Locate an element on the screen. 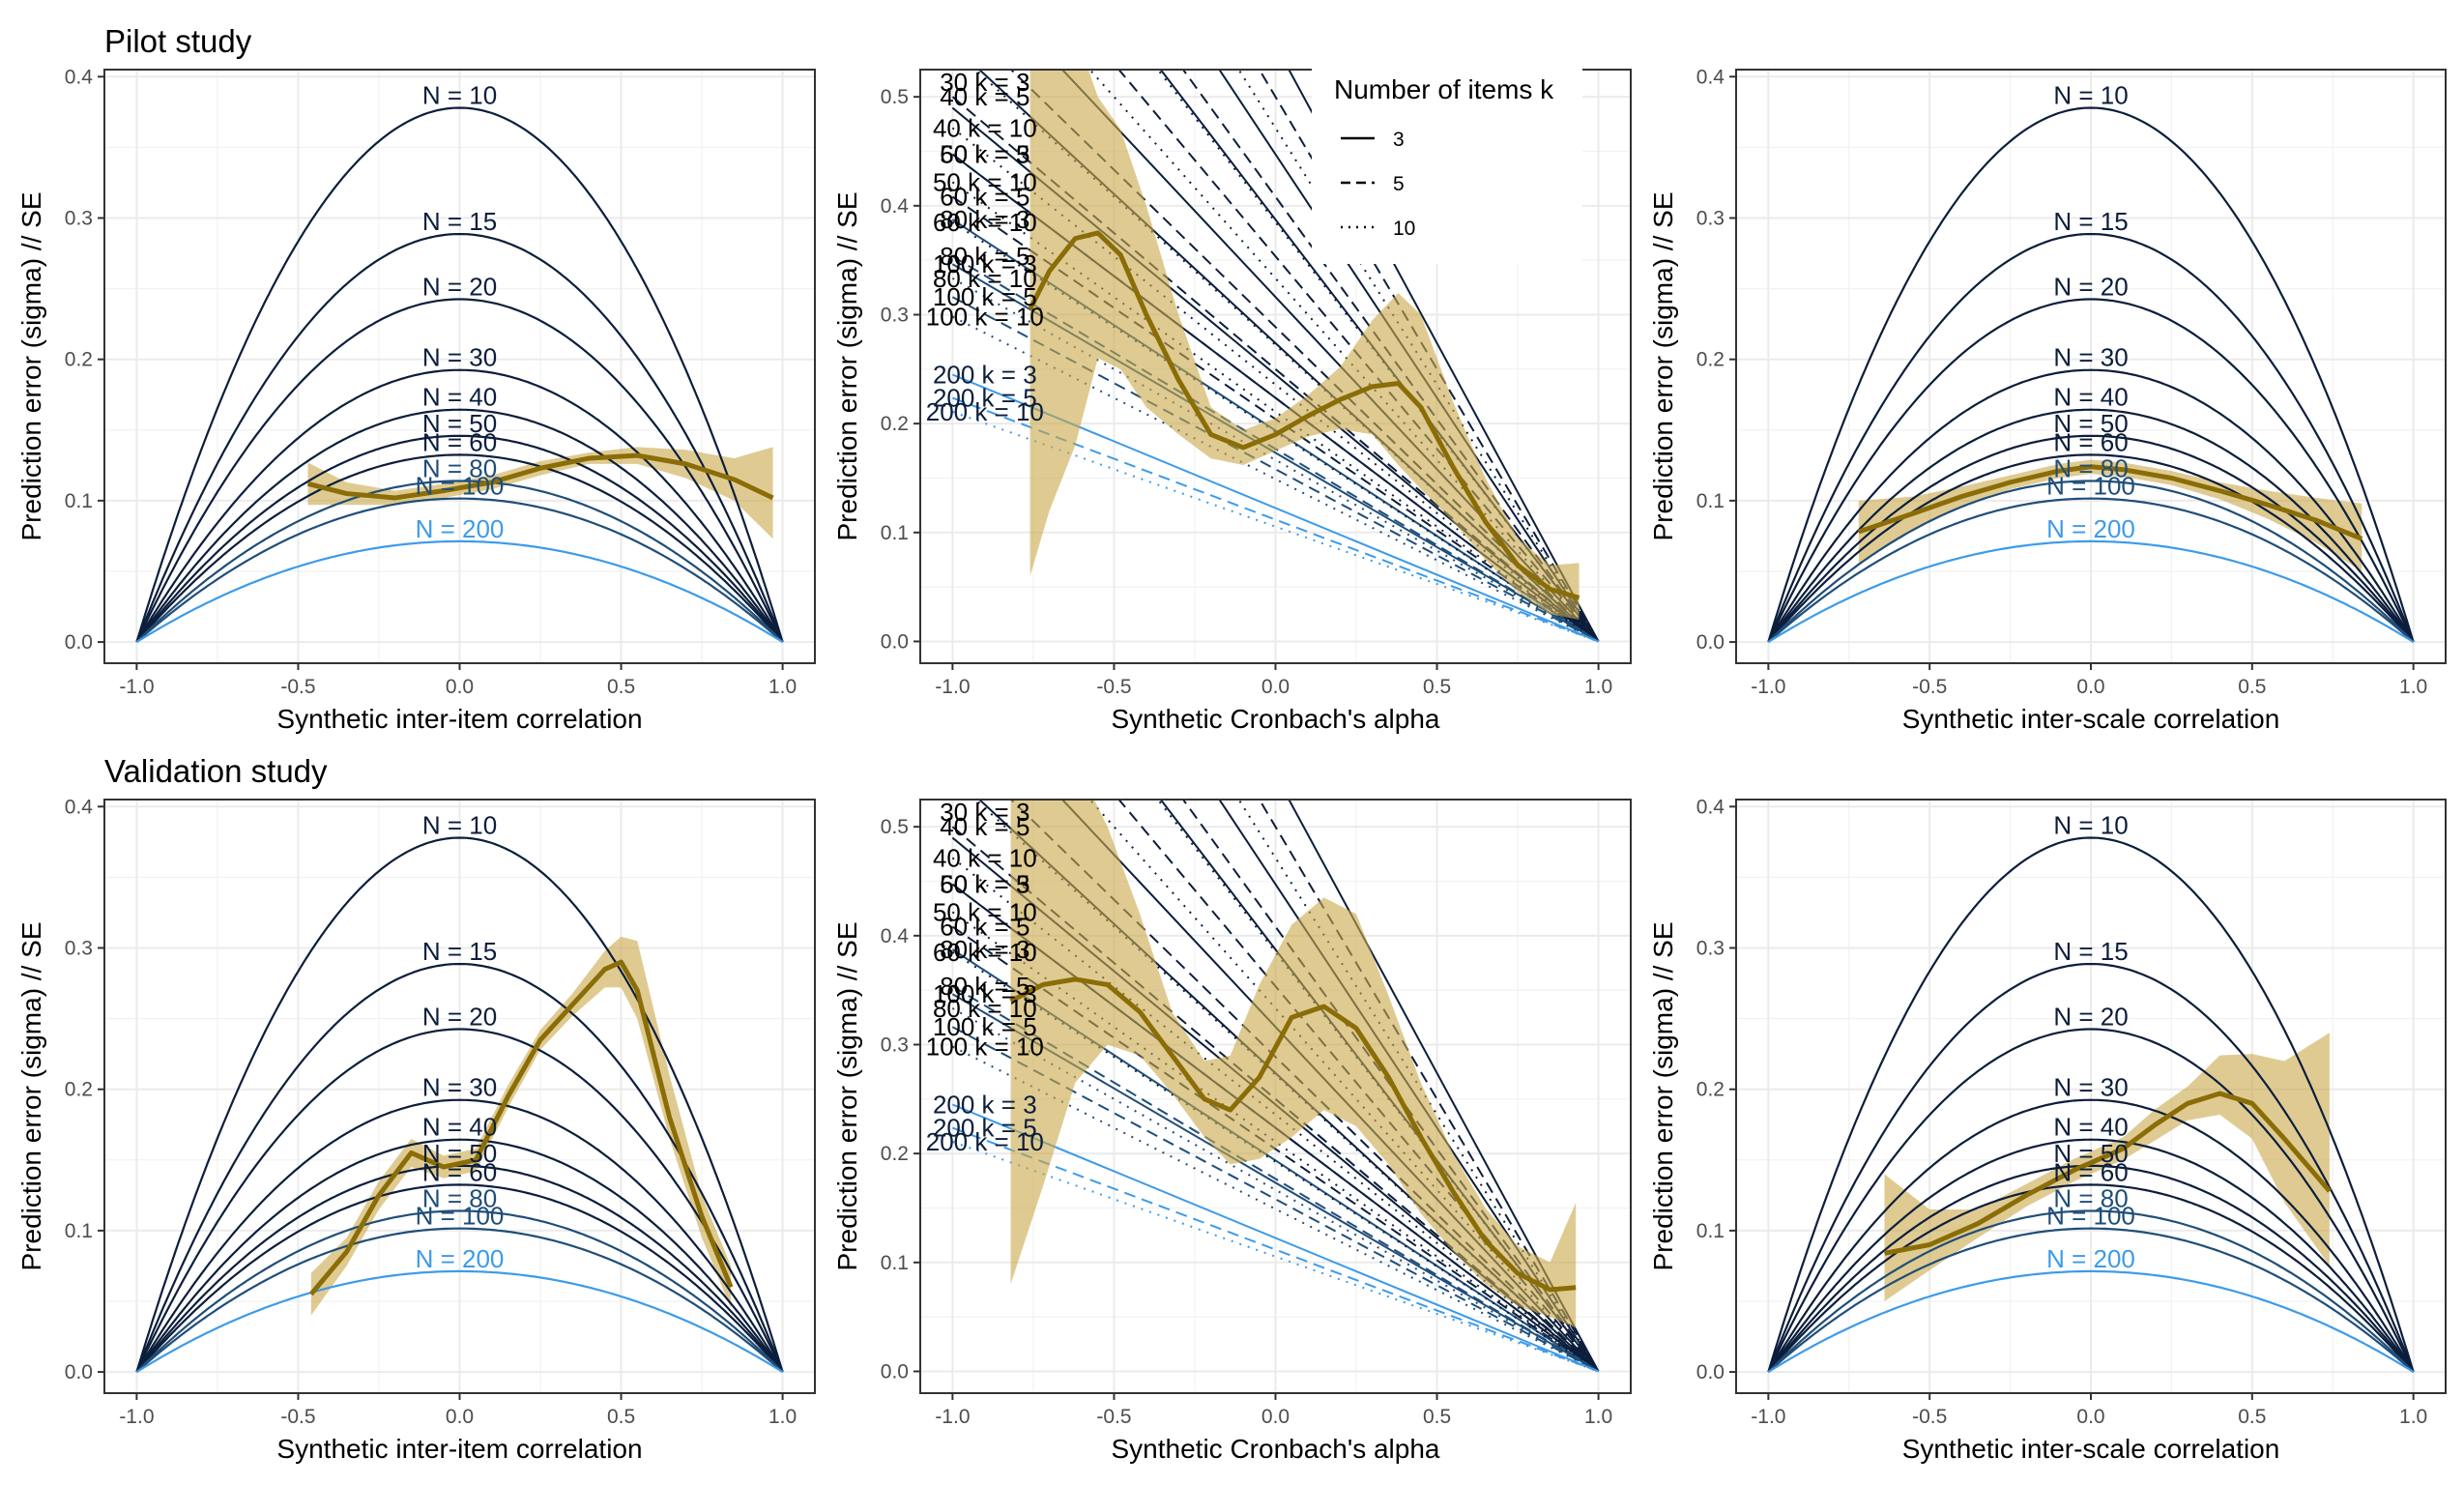 The image size is (2464, 1485). se-curve-n40 is located at coordinates (2091, 525).